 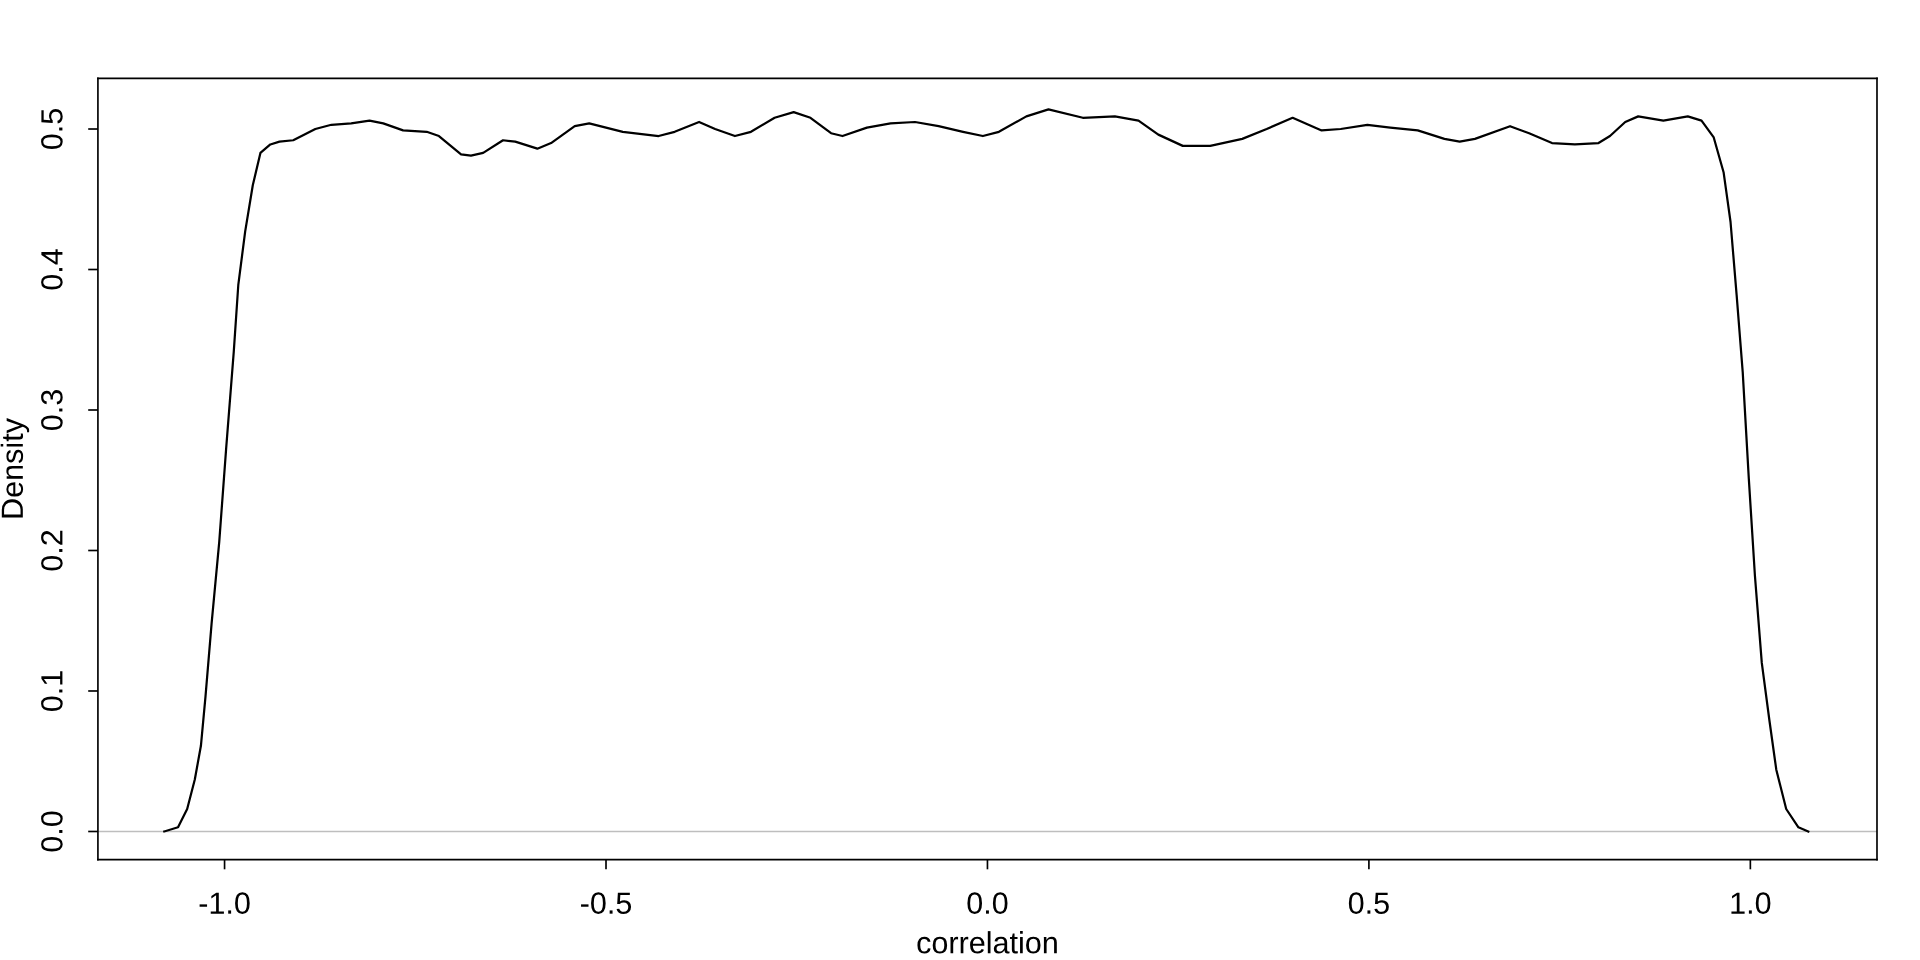 What do you see at coordinates (52, 691) in the screenshot?
I see `y-tick-label: 0.1` at bounding box center [52, 691].